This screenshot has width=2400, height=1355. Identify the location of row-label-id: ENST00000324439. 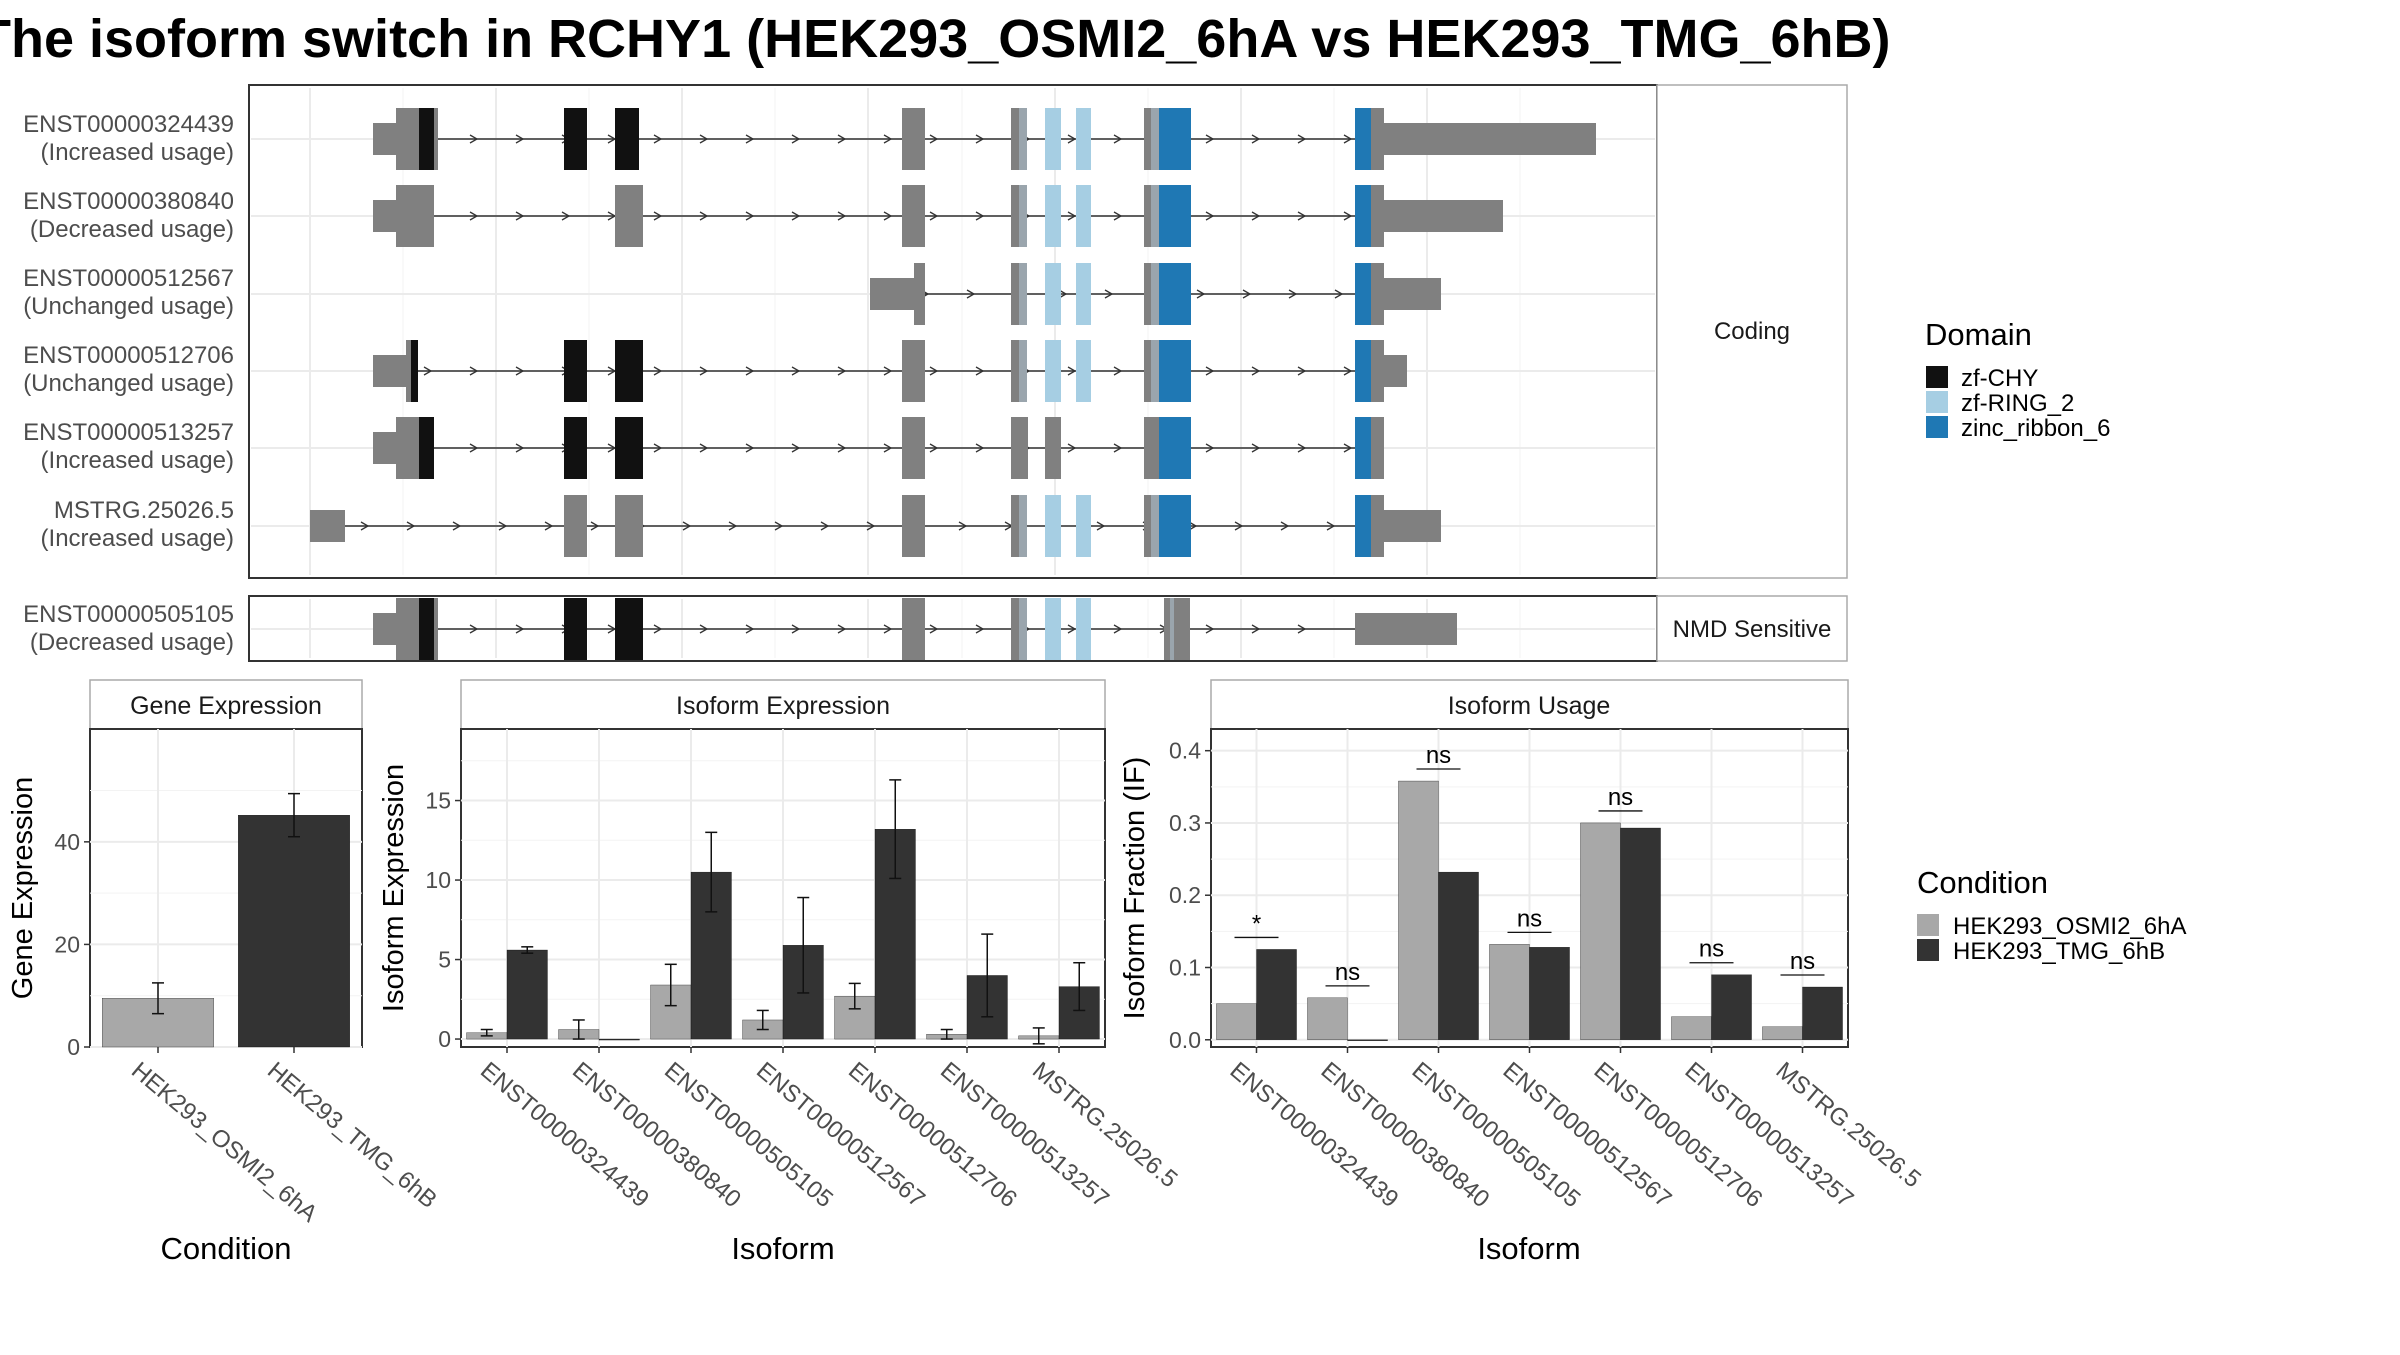
(128, 124).